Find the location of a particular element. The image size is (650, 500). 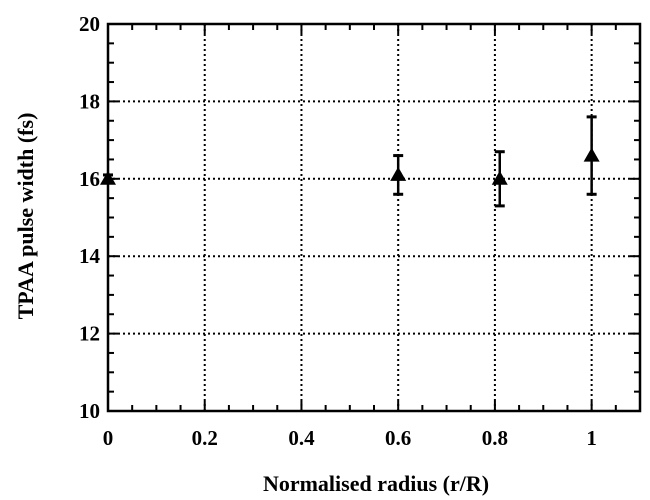

y-tick-label-1: 12 is located at coordinates (89, 334).